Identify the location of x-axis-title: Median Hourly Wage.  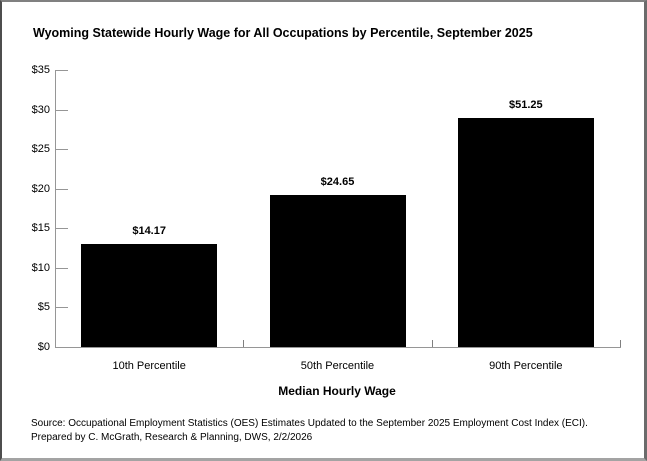
(337, 391).